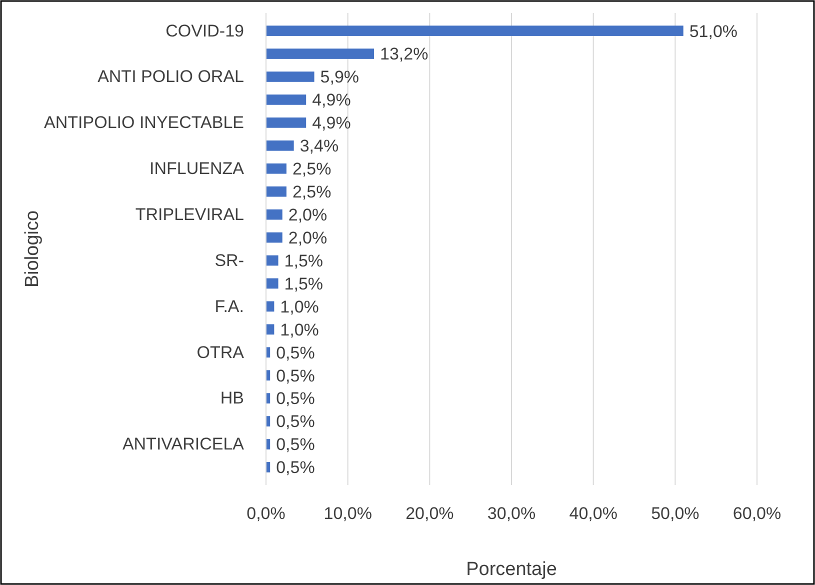 The width and height of the screenshot is (815, 585). I want to click on y-tick-label: TRIPLEVIRAL, so click(189, 214).